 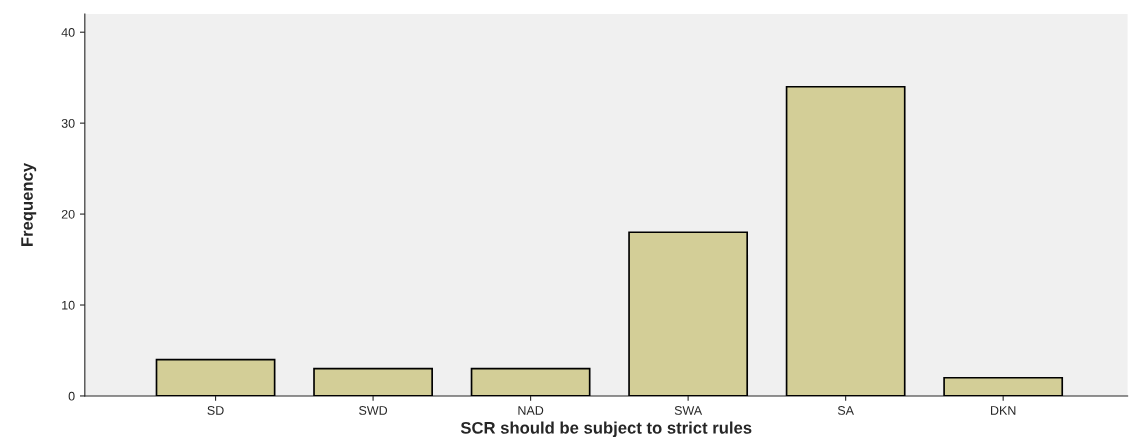 What do you see at coordinates (68, 123) in the screenshot?
I see `y-tick-label: 30` at bounding box center [68, 123].